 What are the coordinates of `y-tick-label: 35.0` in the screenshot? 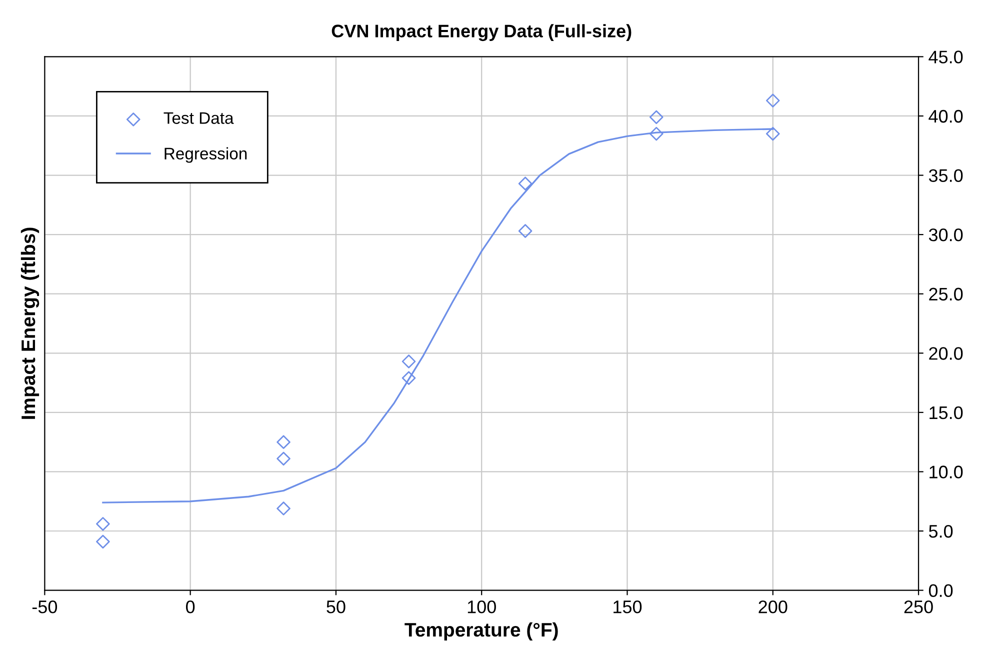 It's located at (945, 175).